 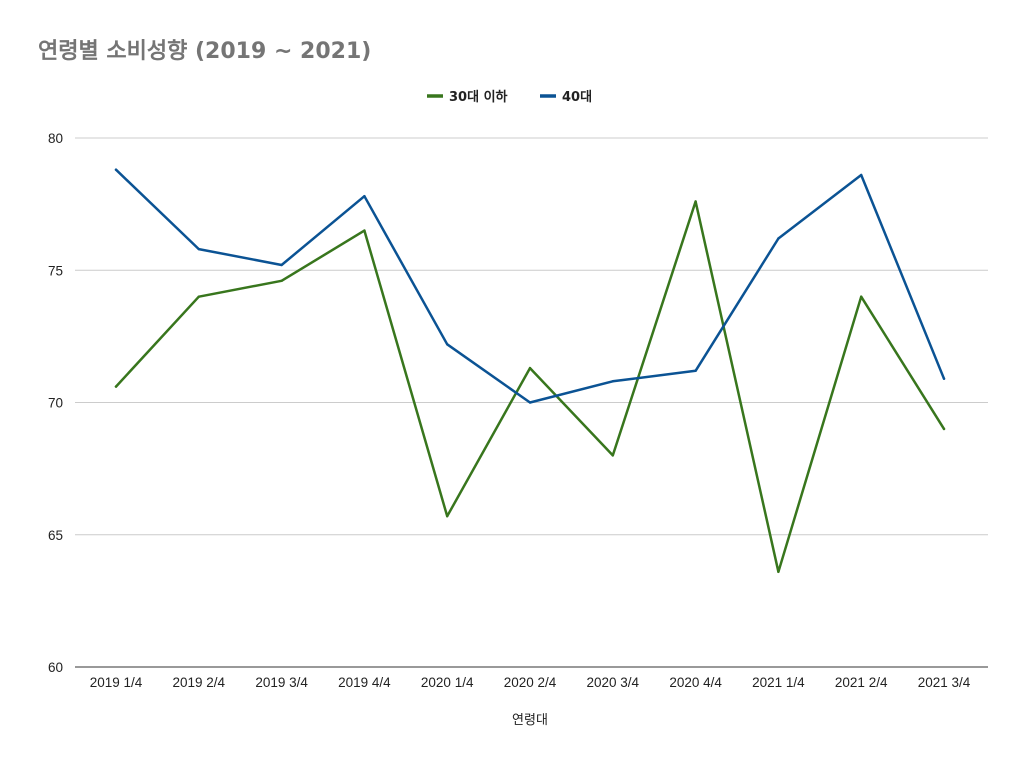 I want to click on legend-item: 30대 이하, so click(x=467, y=97).